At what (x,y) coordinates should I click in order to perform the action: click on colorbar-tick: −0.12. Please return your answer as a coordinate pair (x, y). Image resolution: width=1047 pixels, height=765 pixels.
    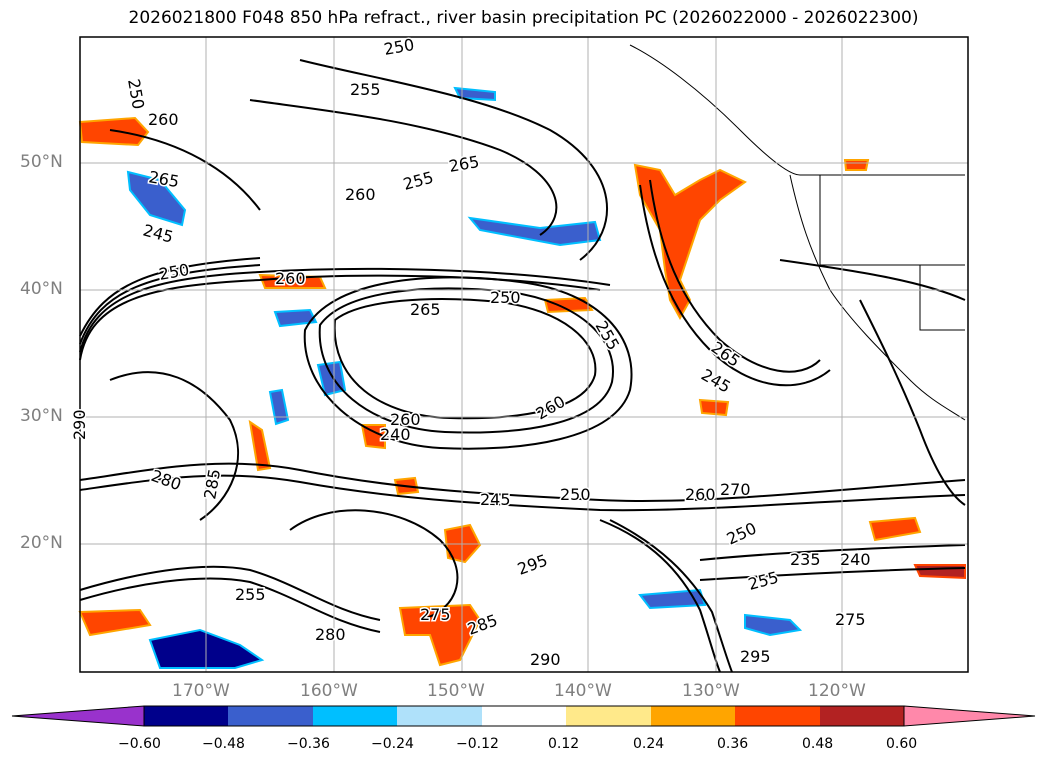
    Looking at the image, I should click on (477, 744).